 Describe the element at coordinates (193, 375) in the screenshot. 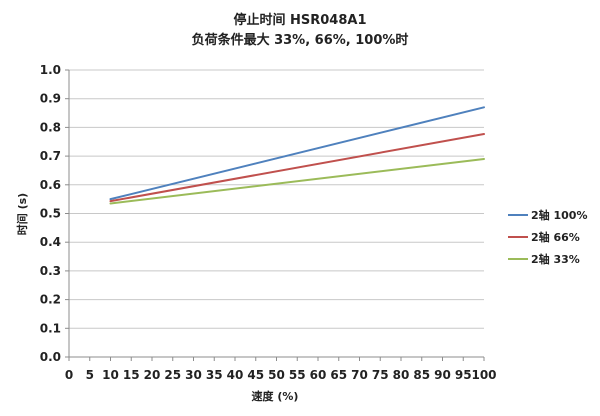

I see `x-tick-label: 30` at that location.